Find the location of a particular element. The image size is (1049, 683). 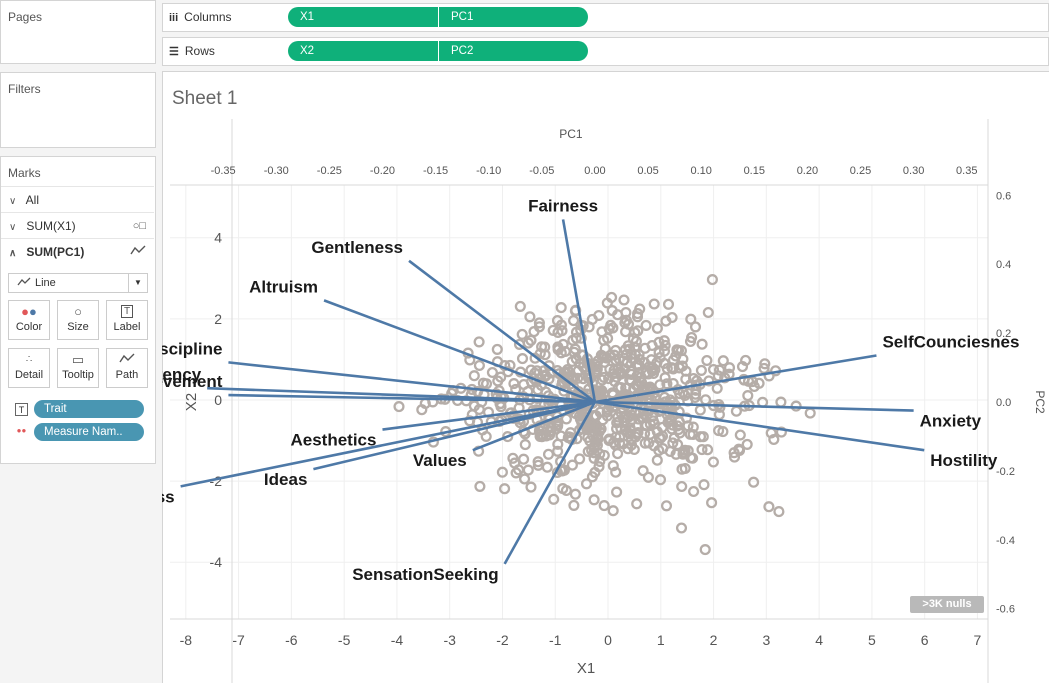

mark-type-dropdown: Line ▼ is located at coordinates (78, 283).